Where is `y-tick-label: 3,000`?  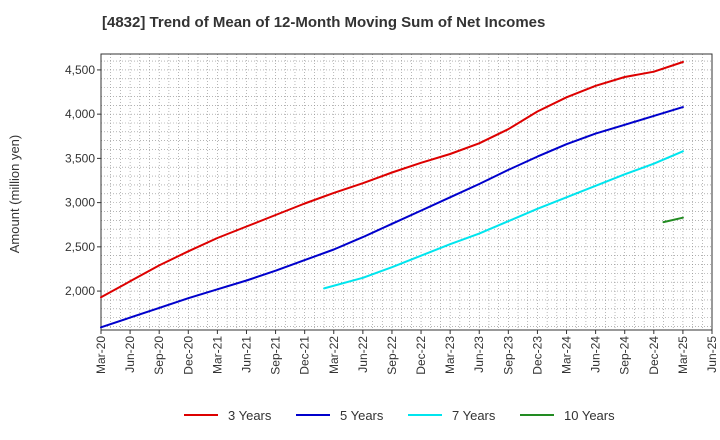 y-tick-label: 3,000 is located at coordinates (80, 203).